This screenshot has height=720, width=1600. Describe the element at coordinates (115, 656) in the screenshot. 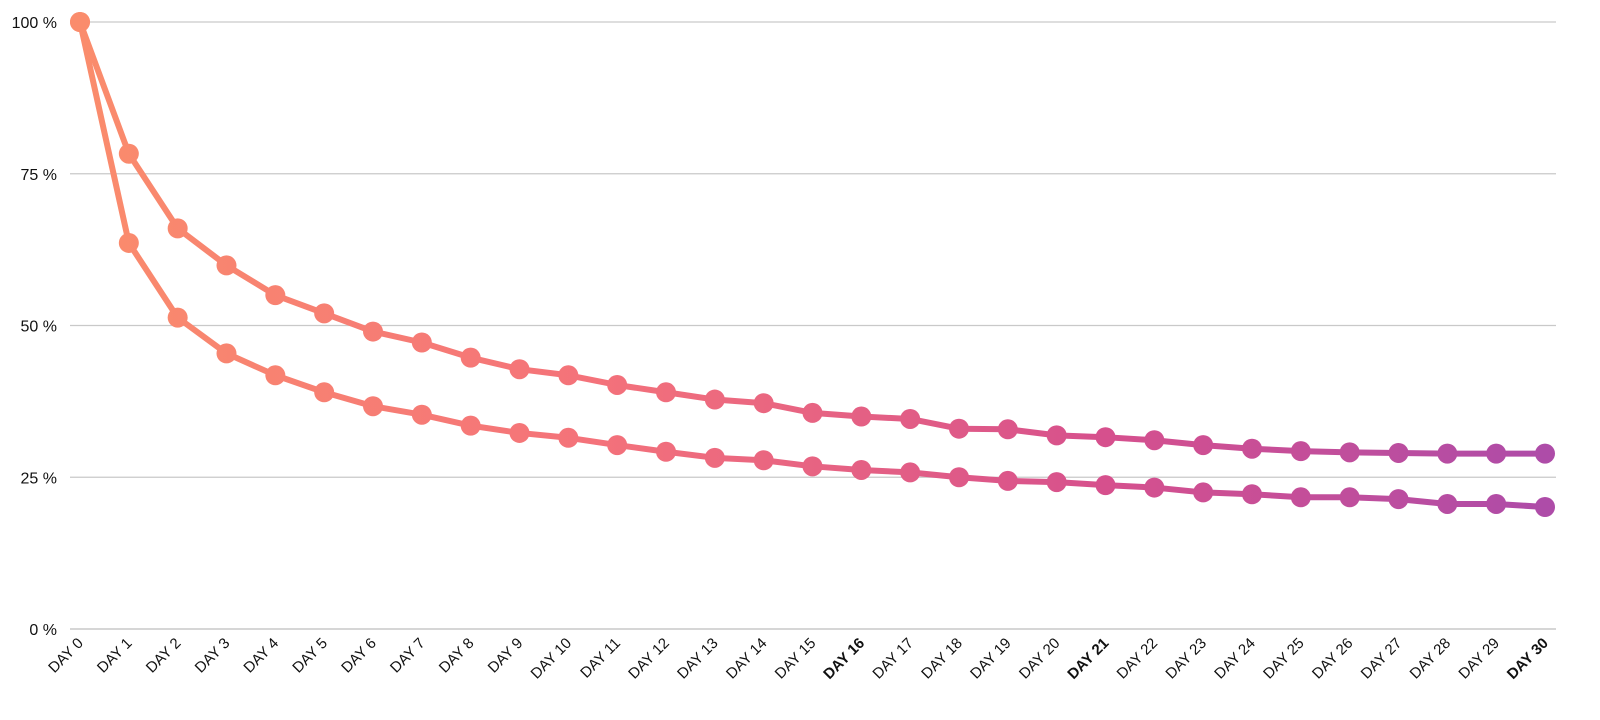

I see `x-tick-label: DAY 1` at that location.